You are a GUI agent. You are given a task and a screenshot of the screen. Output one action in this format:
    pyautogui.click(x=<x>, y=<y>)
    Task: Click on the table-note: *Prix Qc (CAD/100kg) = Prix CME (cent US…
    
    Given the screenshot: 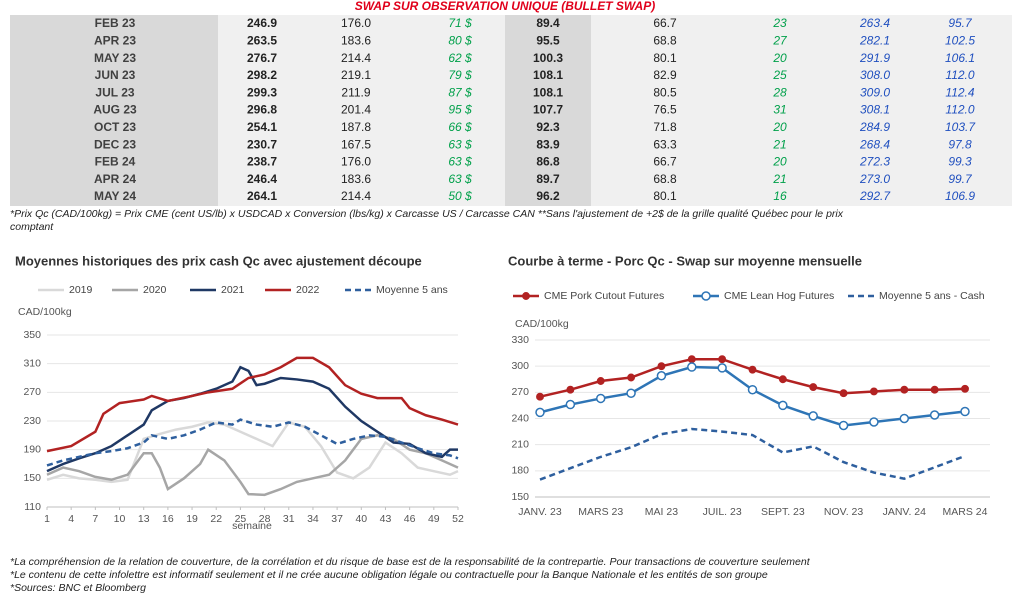 What is the action you would take?
    pyautogui.click(x=427, y=214)
    